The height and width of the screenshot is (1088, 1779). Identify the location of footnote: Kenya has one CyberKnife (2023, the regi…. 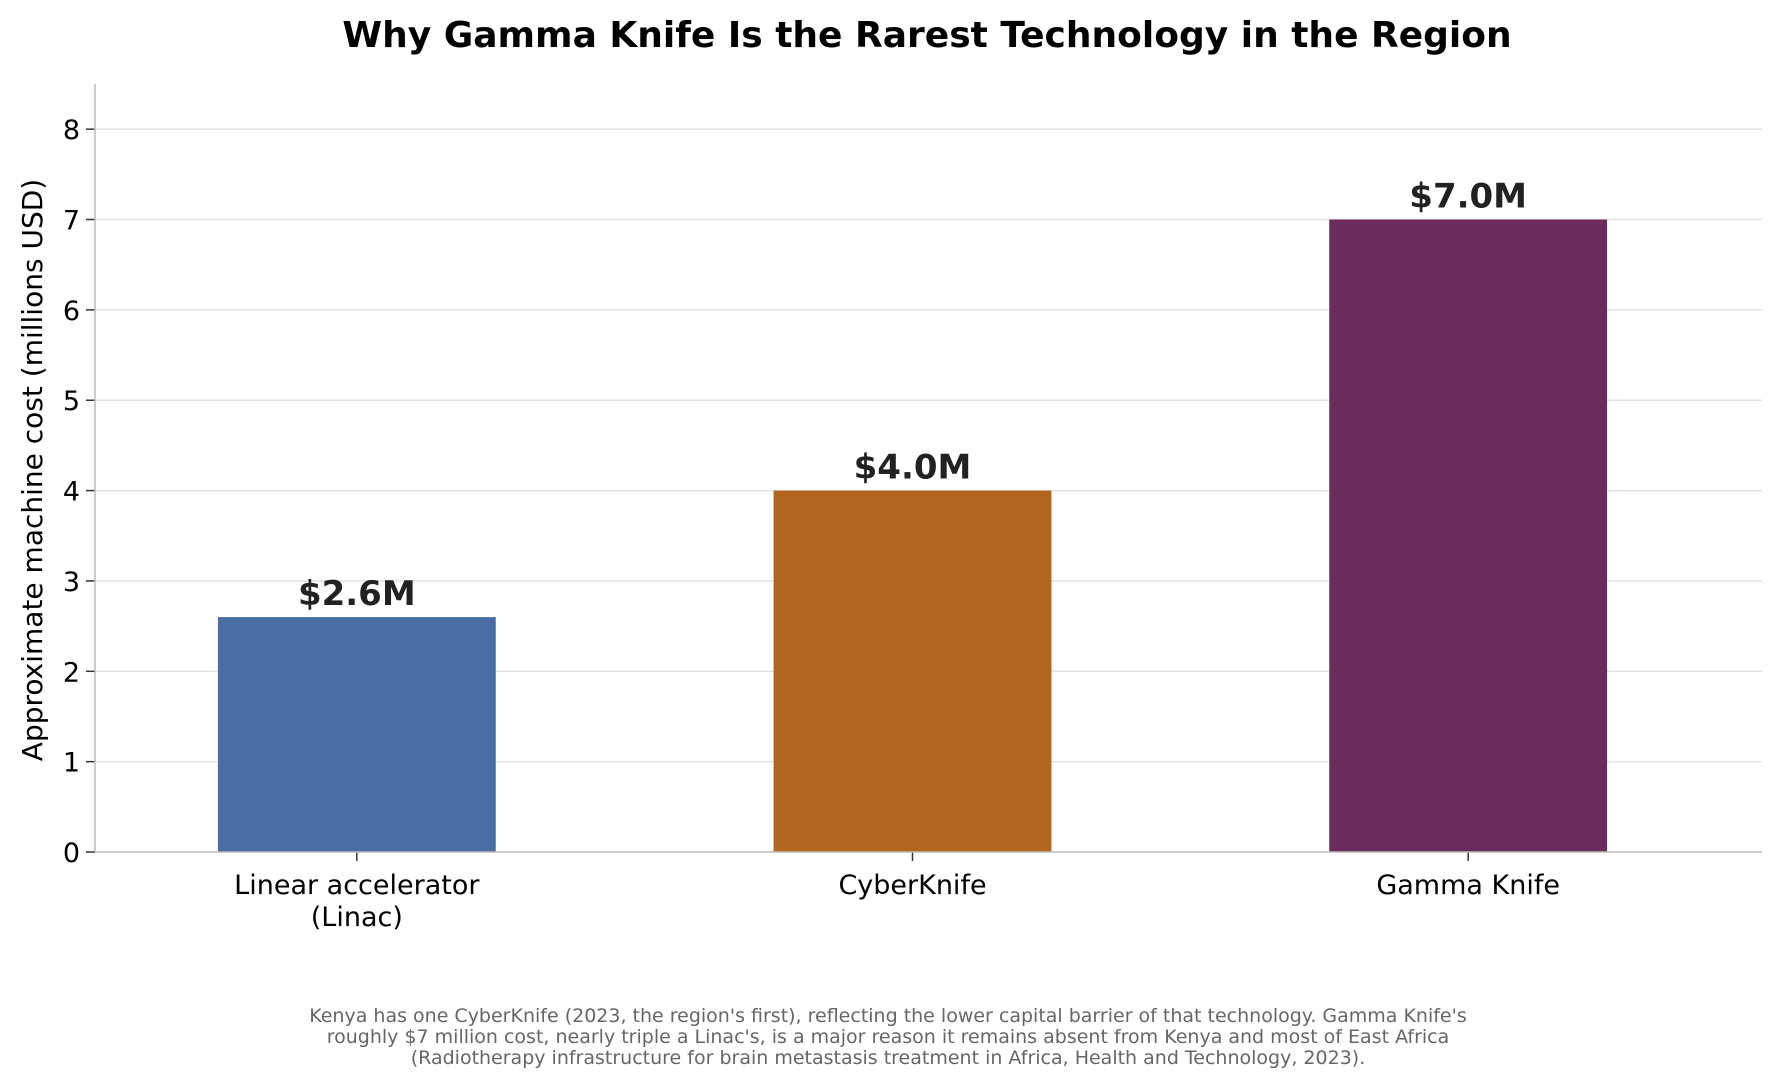
(888, 1037).